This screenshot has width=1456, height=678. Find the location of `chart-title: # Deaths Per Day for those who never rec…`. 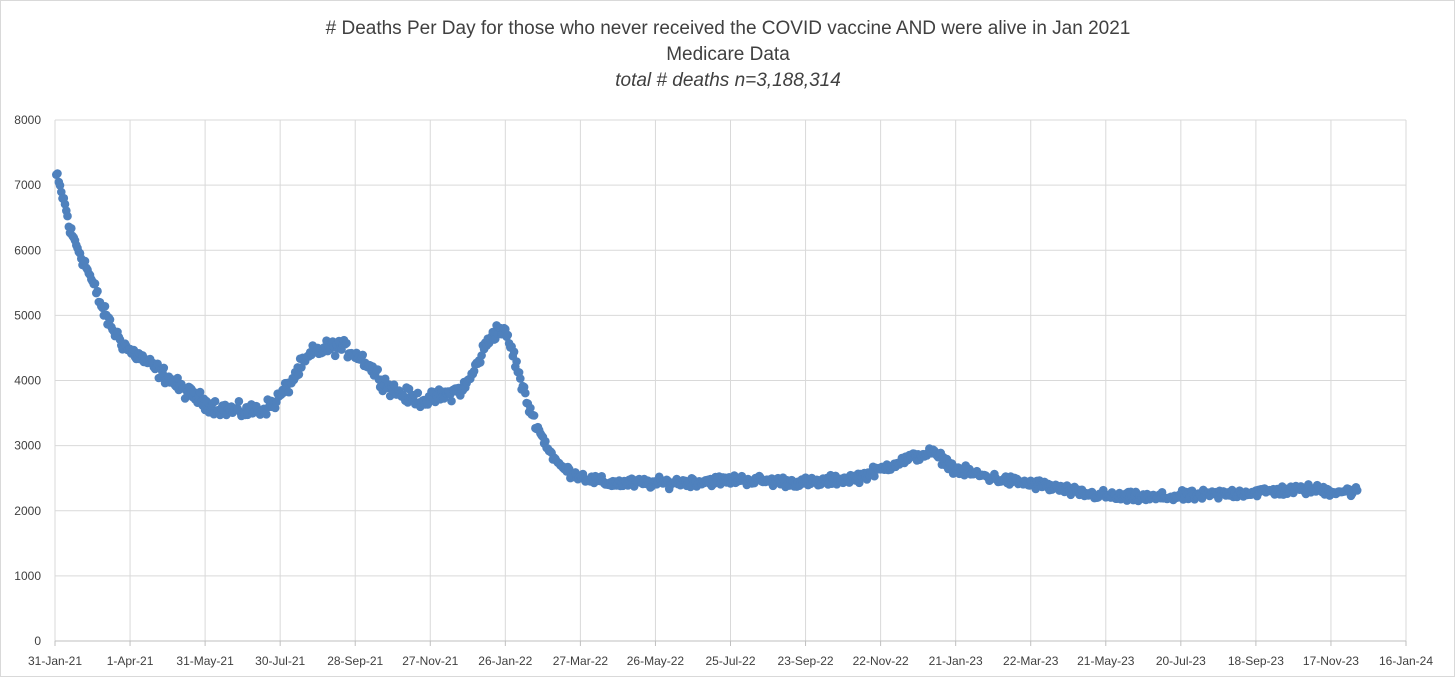

chart-title: # Deaths Per Day for those who never rec… is located at coordinates (728, 28).